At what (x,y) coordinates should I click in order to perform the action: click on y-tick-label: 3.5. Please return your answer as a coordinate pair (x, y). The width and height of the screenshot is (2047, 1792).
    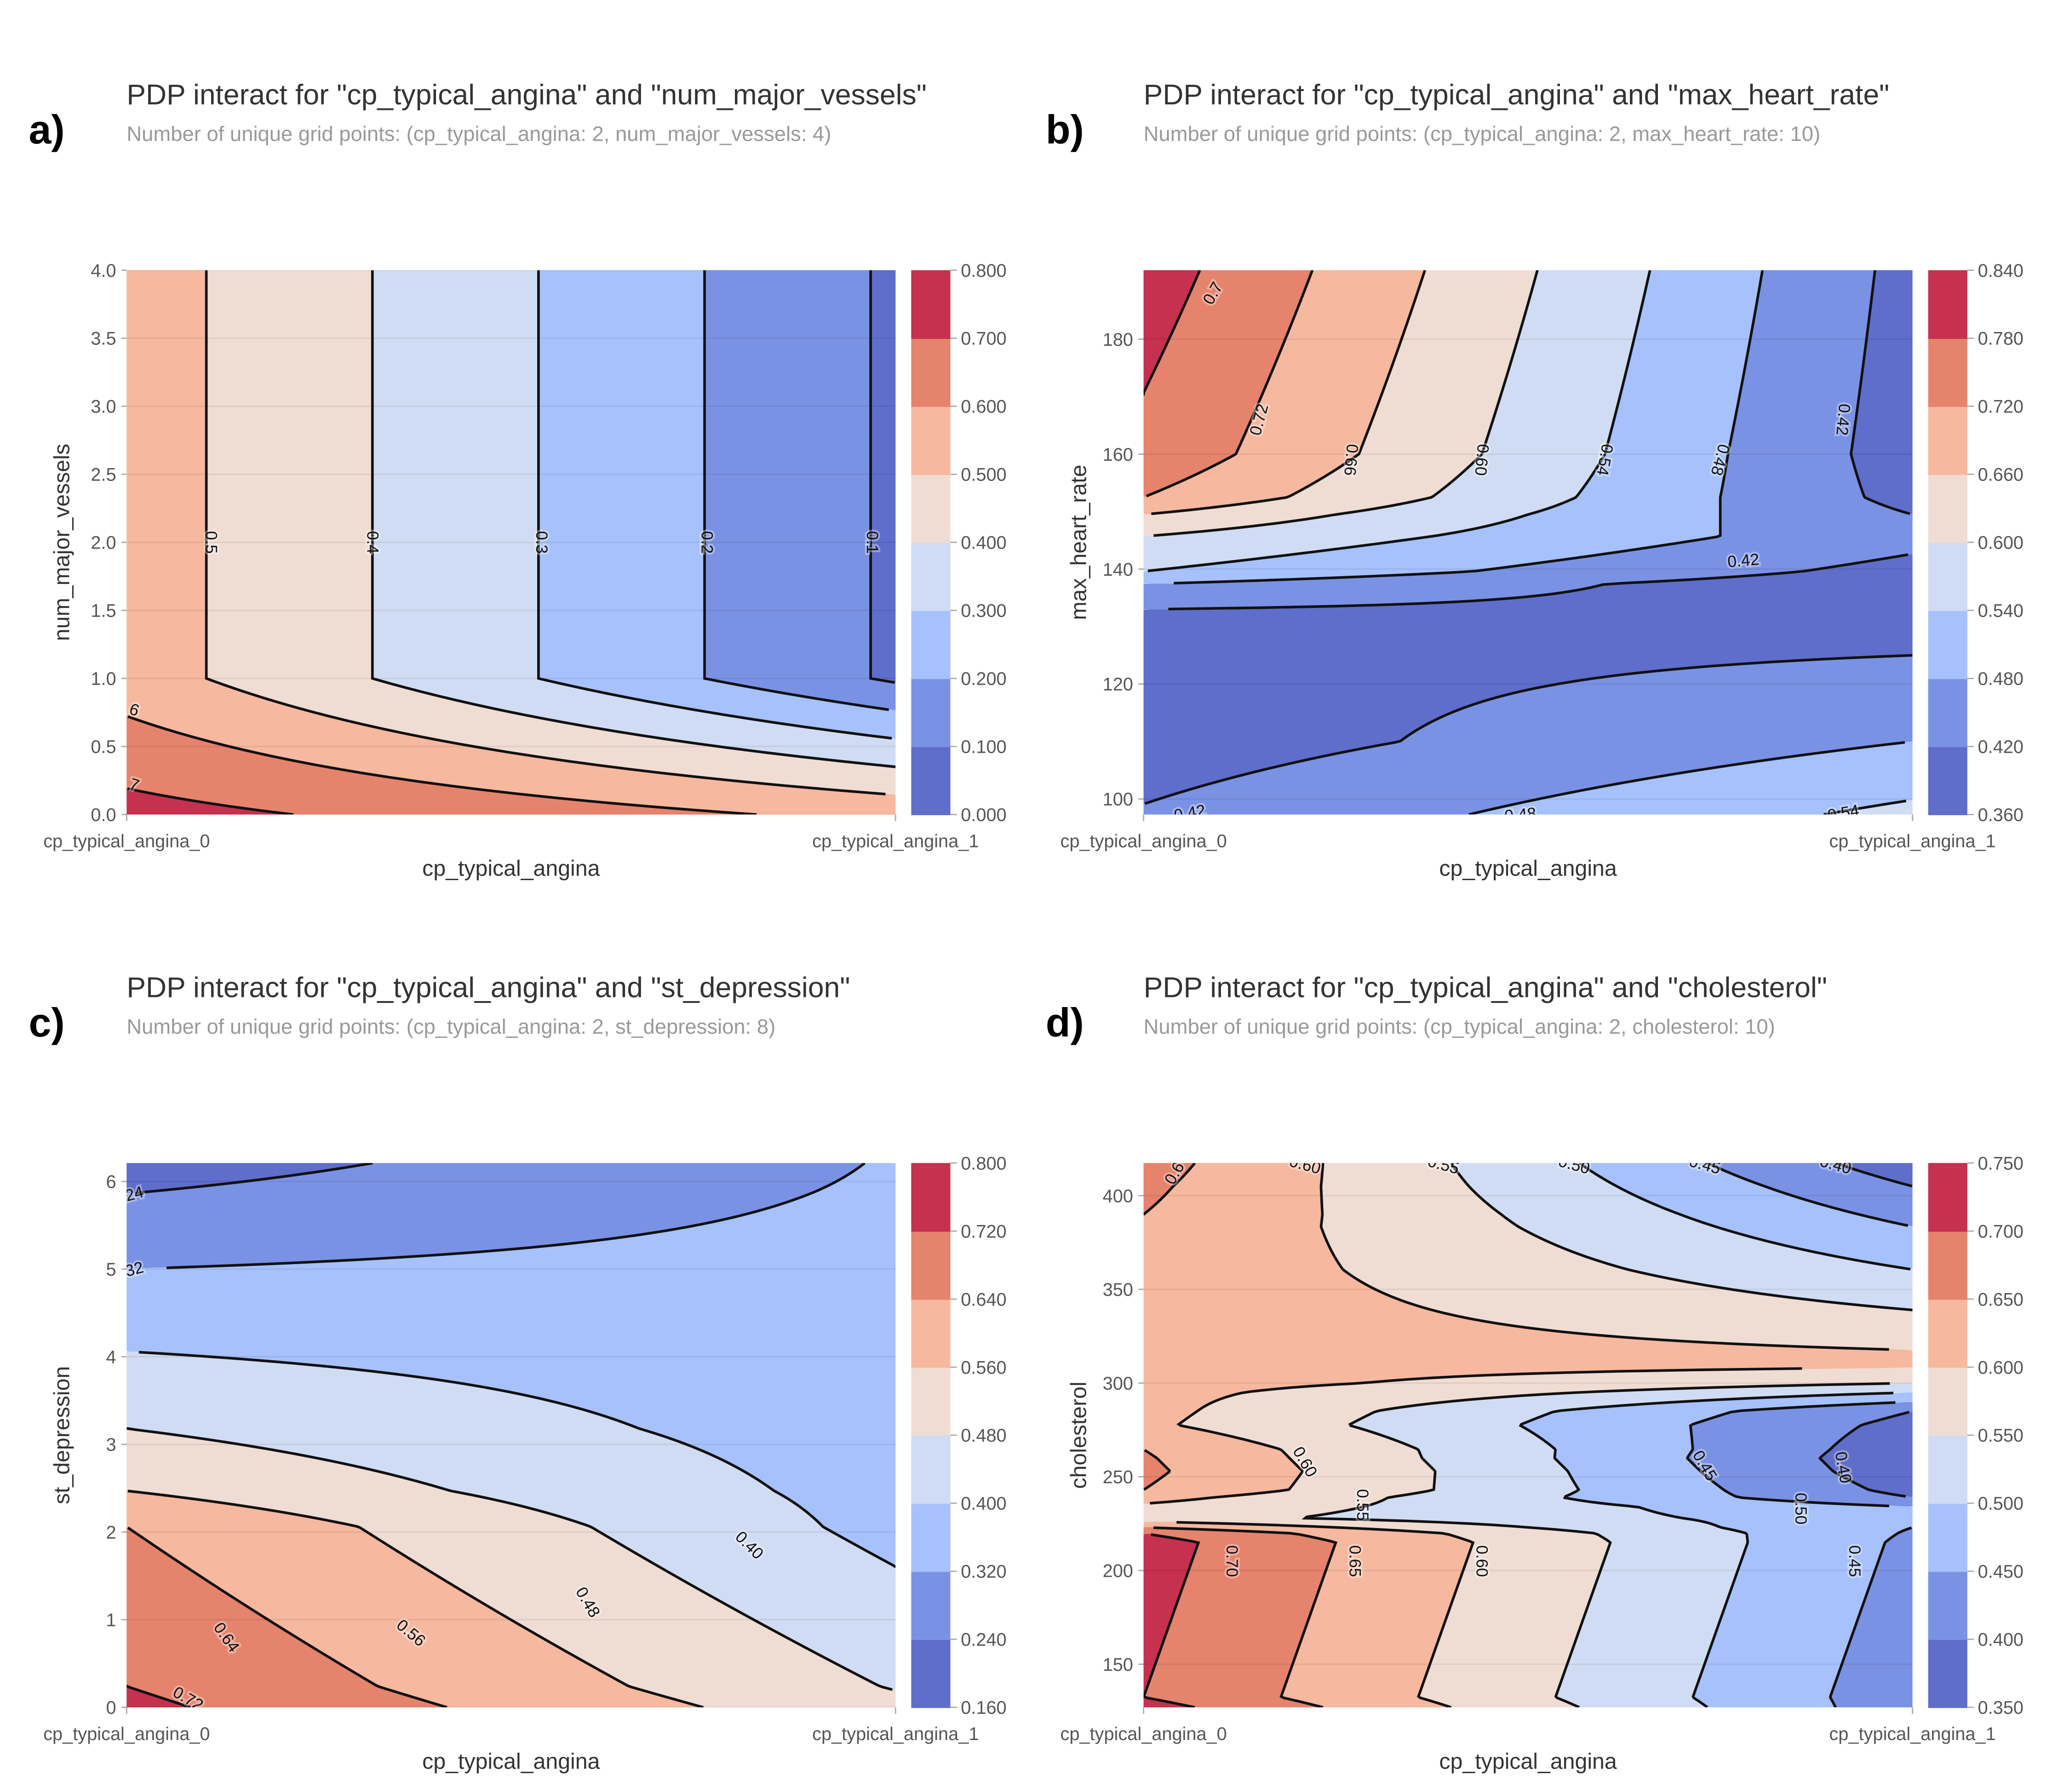
    Looking at the image, I should click on (103, 339).